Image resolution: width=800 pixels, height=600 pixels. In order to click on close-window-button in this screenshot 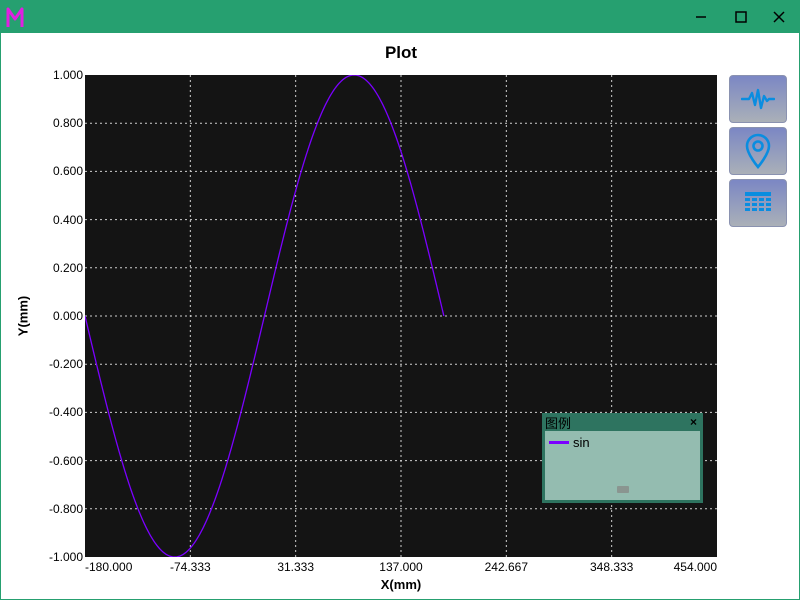, I will do `click(779, 17)`.